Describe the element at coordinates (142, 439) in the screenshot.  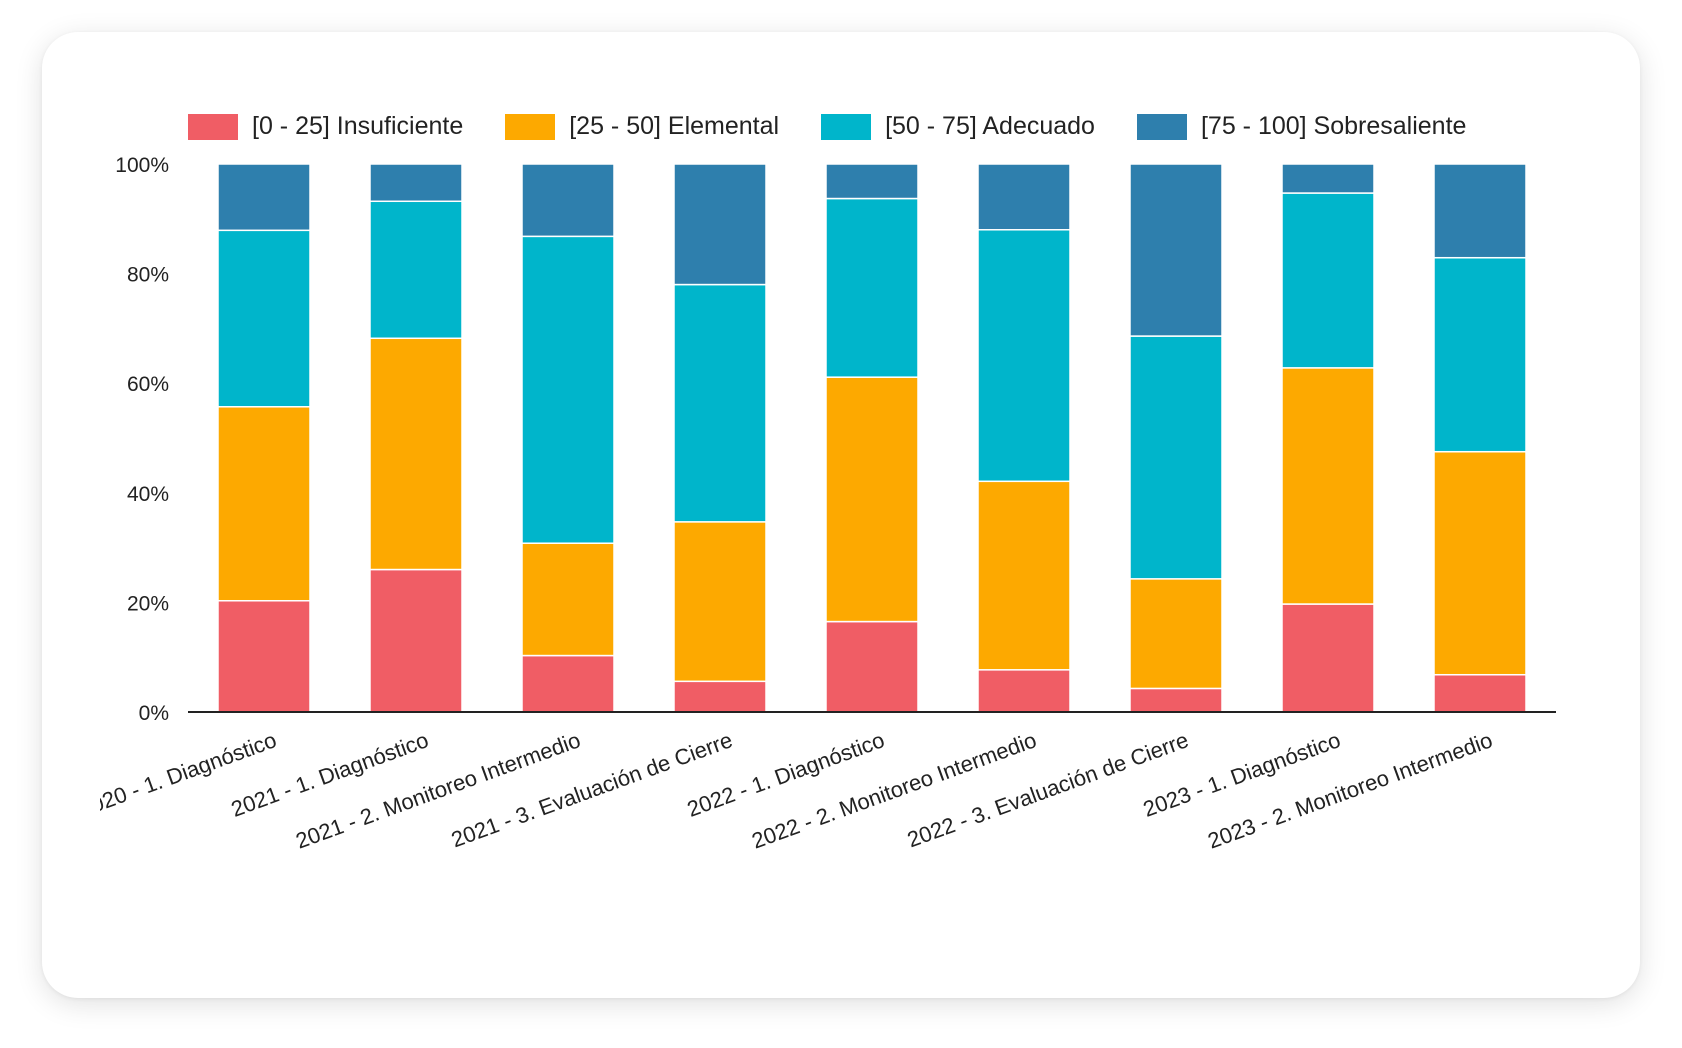
I see `y-axis: 0% 20% 40% 60% 80% 100%` at that location.